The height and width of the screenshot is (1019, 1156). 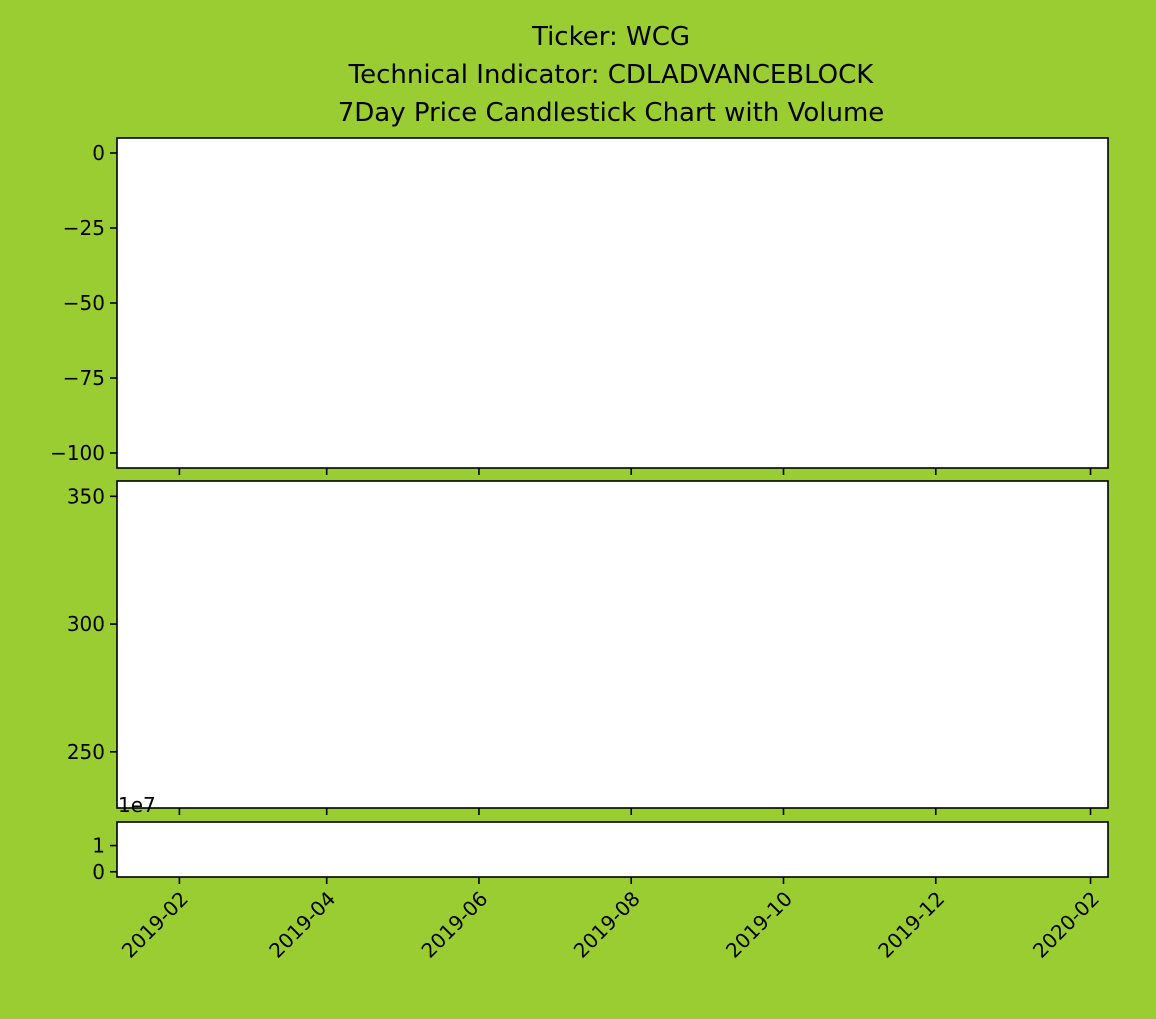 I want to click on volume-ytick-label-0: 0, so click(x=98, y=872).